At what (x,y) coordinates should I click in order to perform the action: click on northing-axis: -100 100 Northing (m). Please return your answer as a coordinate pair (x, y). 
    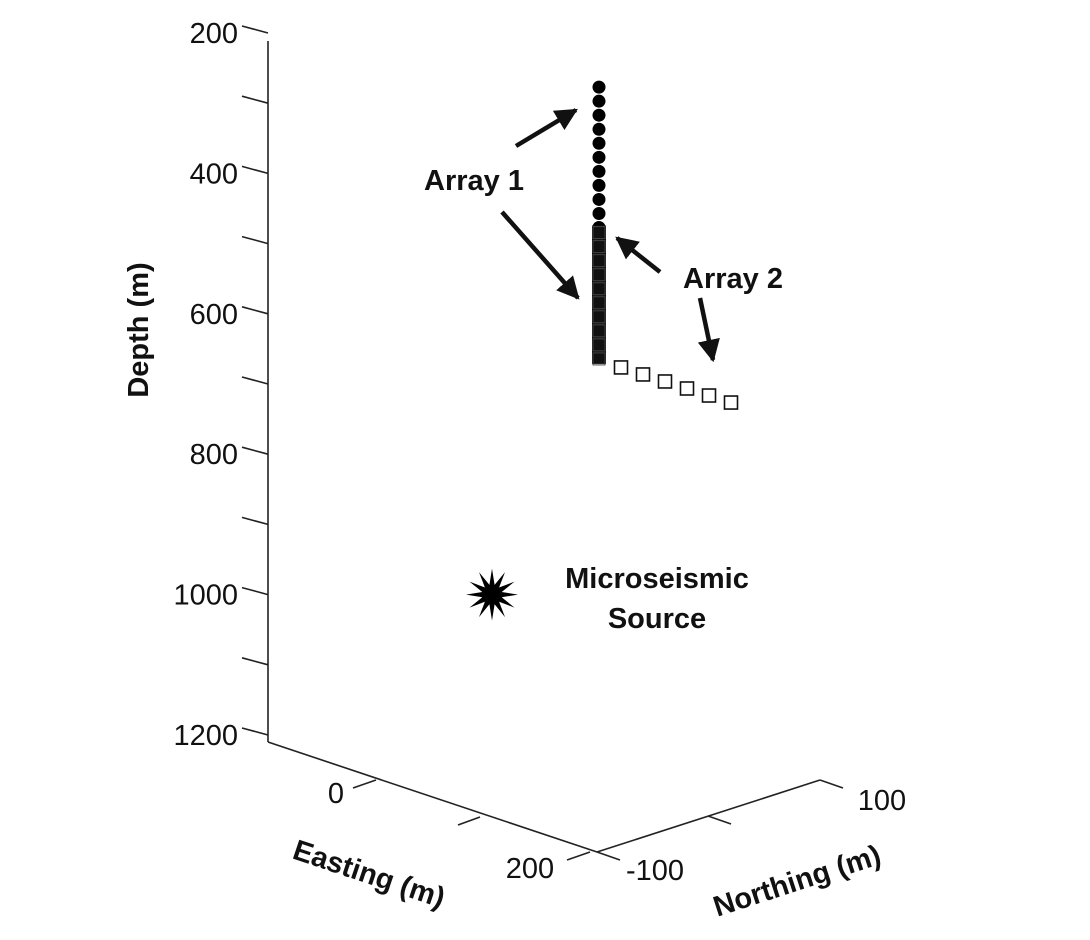
    Looking at the image, I should click on (751, 851).